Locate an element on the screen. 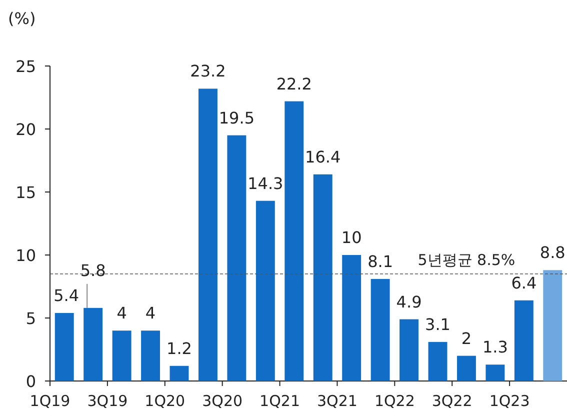 This screenshot has width=567, height=411. data-label: 16.4 is located at coordinates (323, 156).